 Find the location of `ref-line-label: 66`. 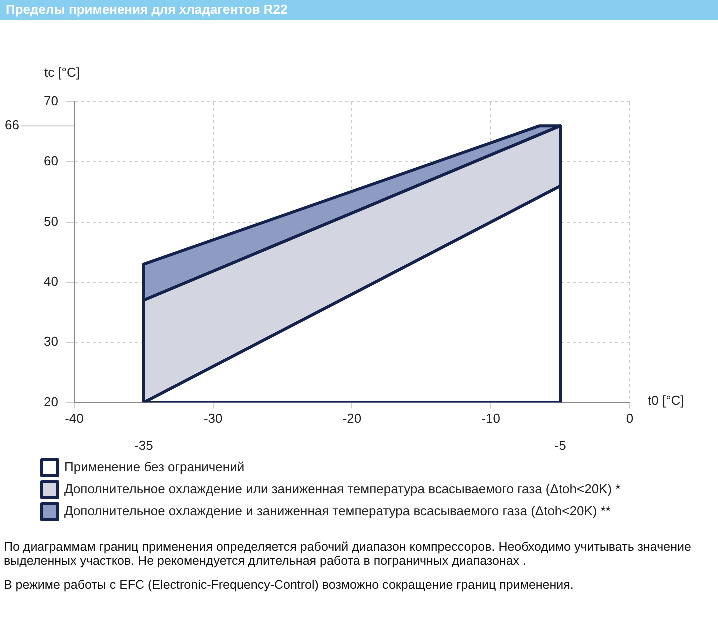

ref-line-label: 66 is located at coordinates (12, 125).